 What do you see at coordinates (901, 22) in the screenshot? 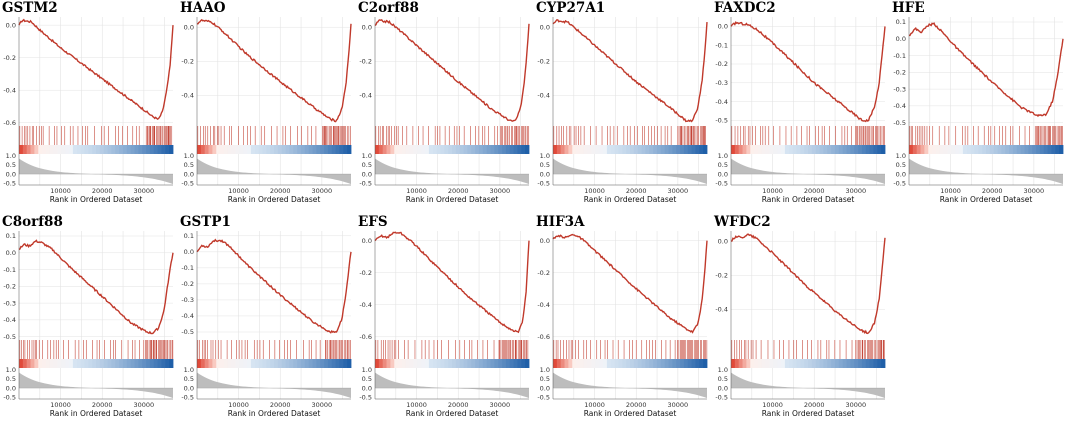
I see `y-tick-label: 0.1` at bounding box center [901, 22].